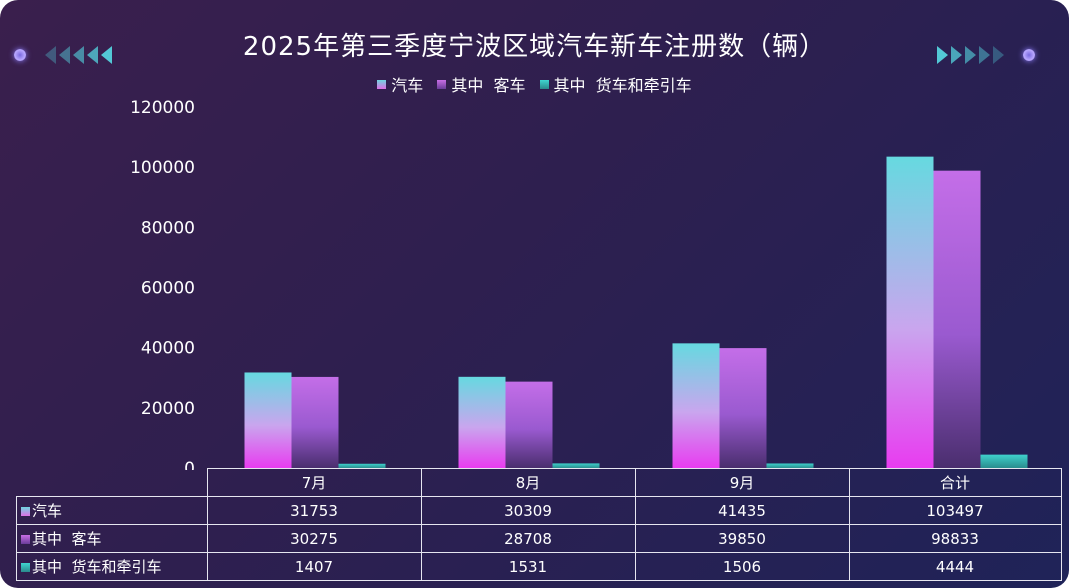 This screenshot has height=588, width=1069. What do you see at coordinates (168, 409) in the screenshot?
I see `y-tick-label: 20000` at bounding box center [168, 409].